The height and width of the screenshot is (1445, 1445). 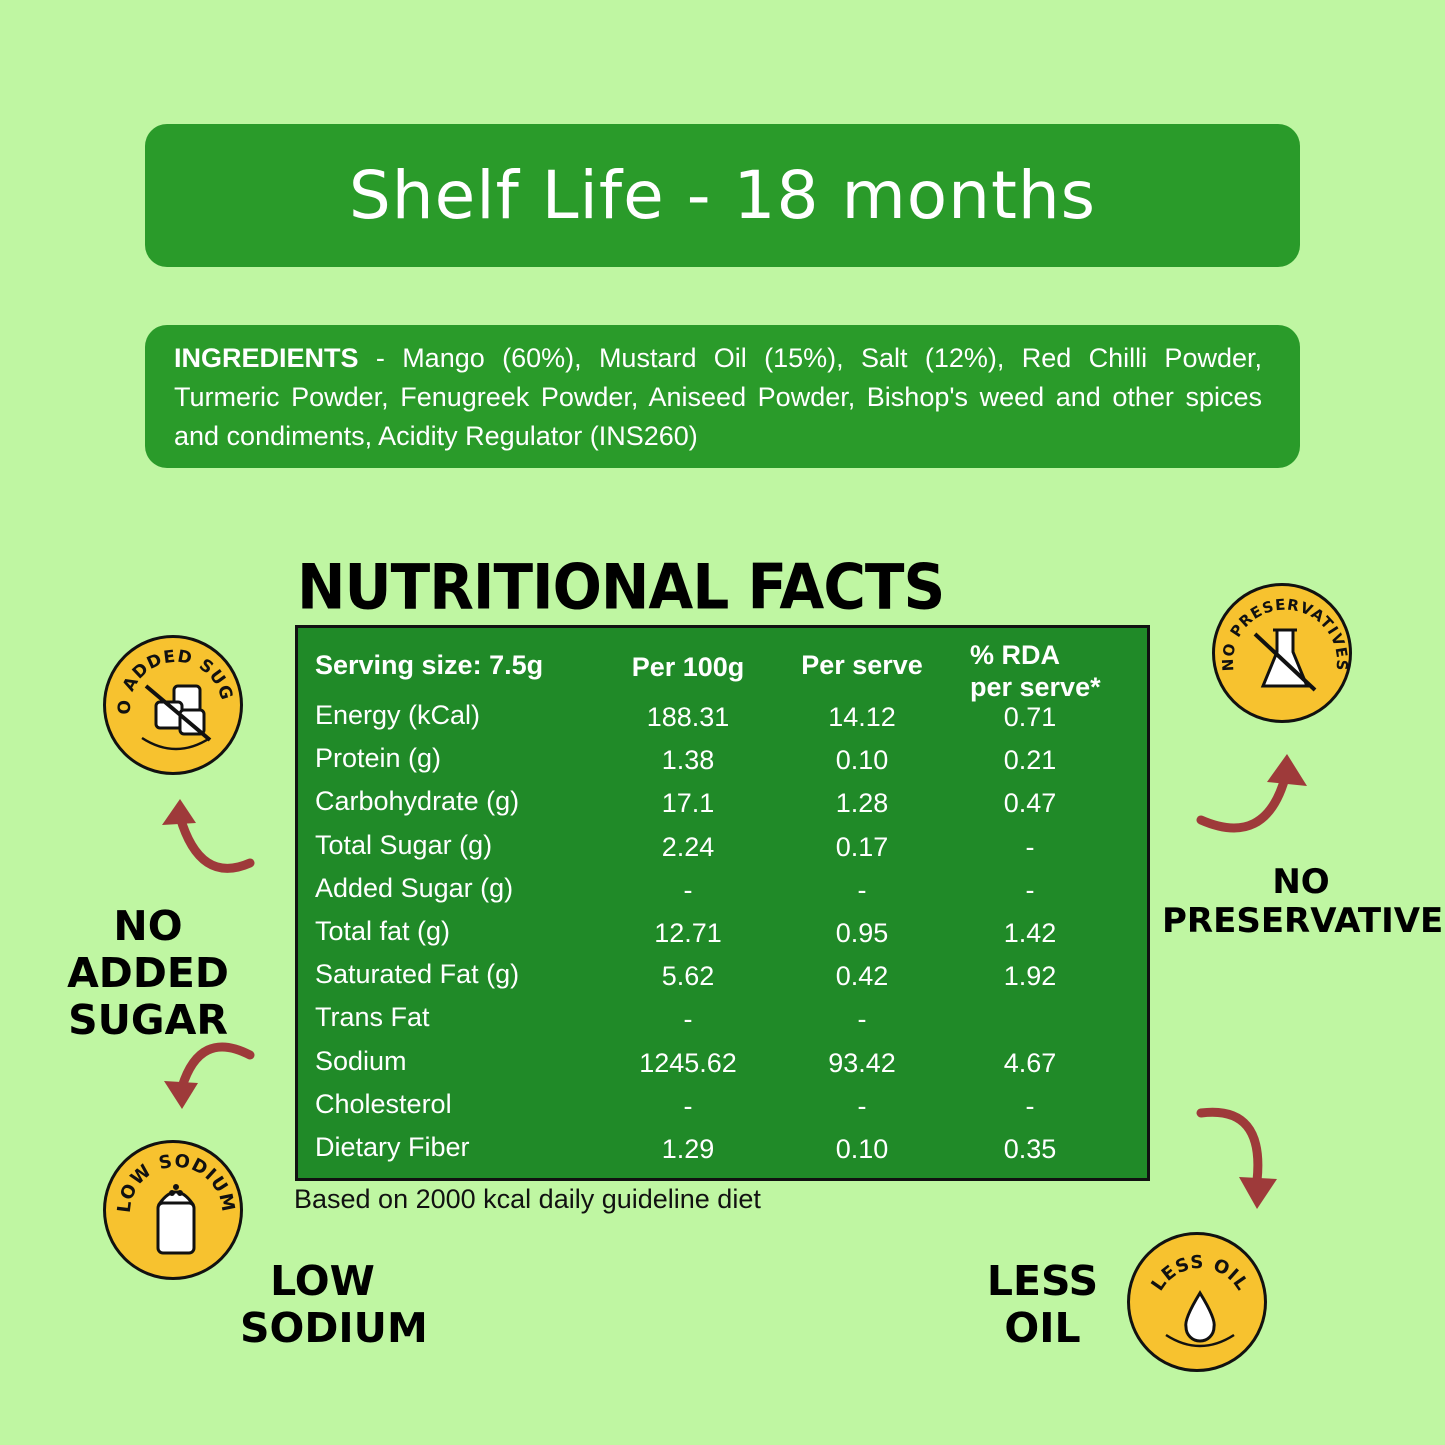 I want to click on rda-value: 1.92, so click(x=1030, y=976).